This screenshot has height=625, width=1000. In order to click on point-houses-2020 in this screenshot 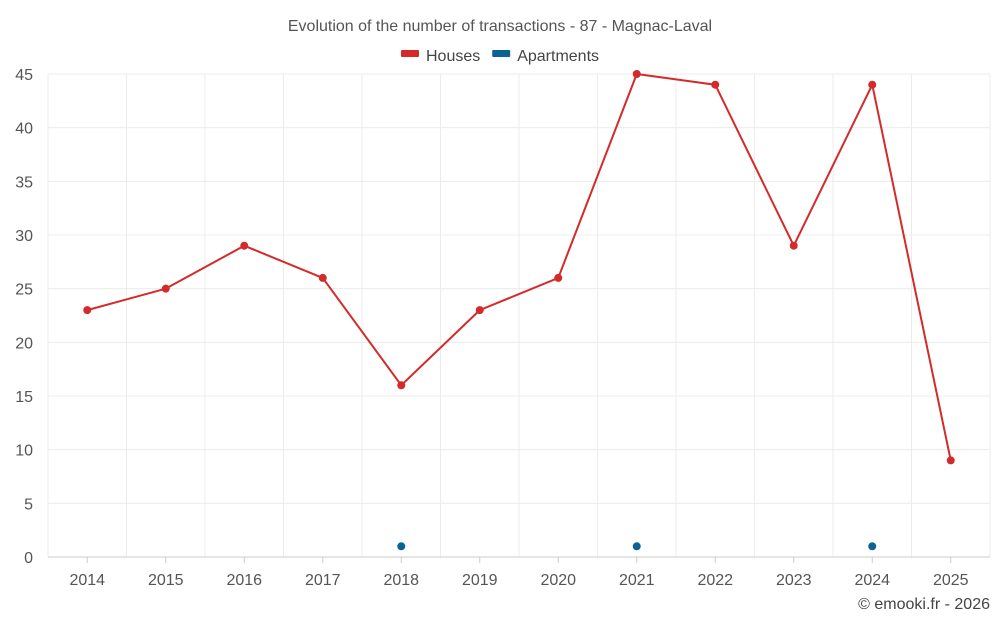, I will do `click(558, 277)`.